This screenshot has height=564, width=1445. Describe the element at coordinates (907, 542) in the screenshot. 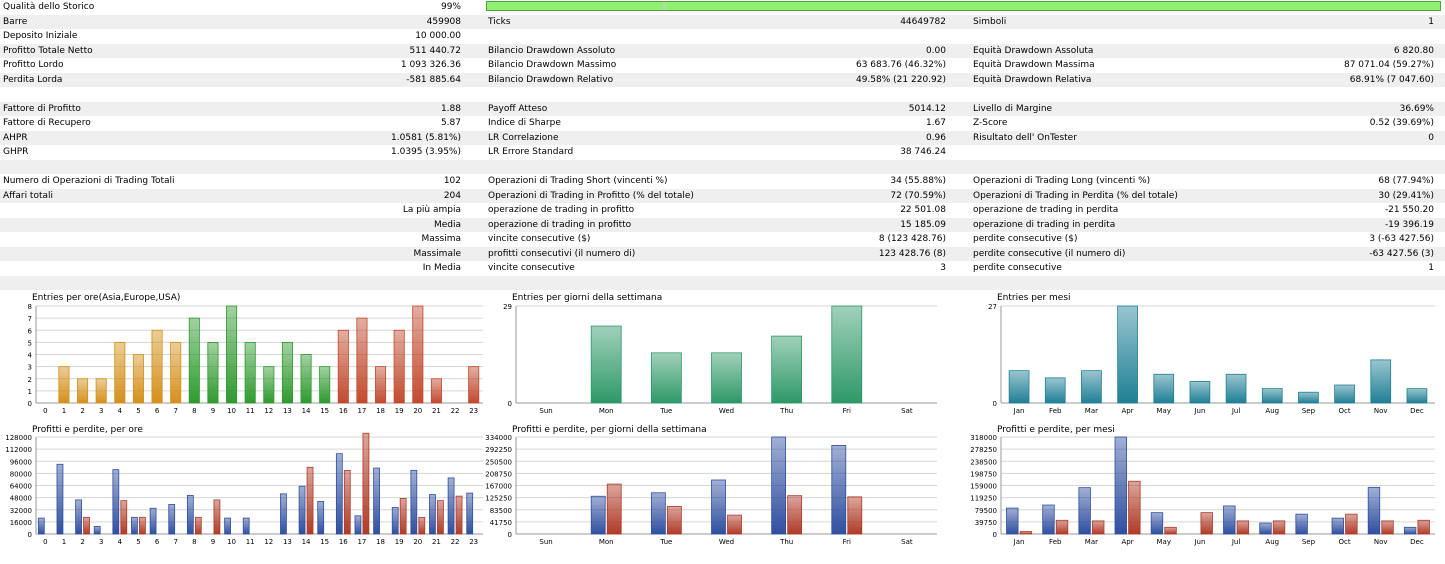

I see `x-tick-label: Sat` at that location.